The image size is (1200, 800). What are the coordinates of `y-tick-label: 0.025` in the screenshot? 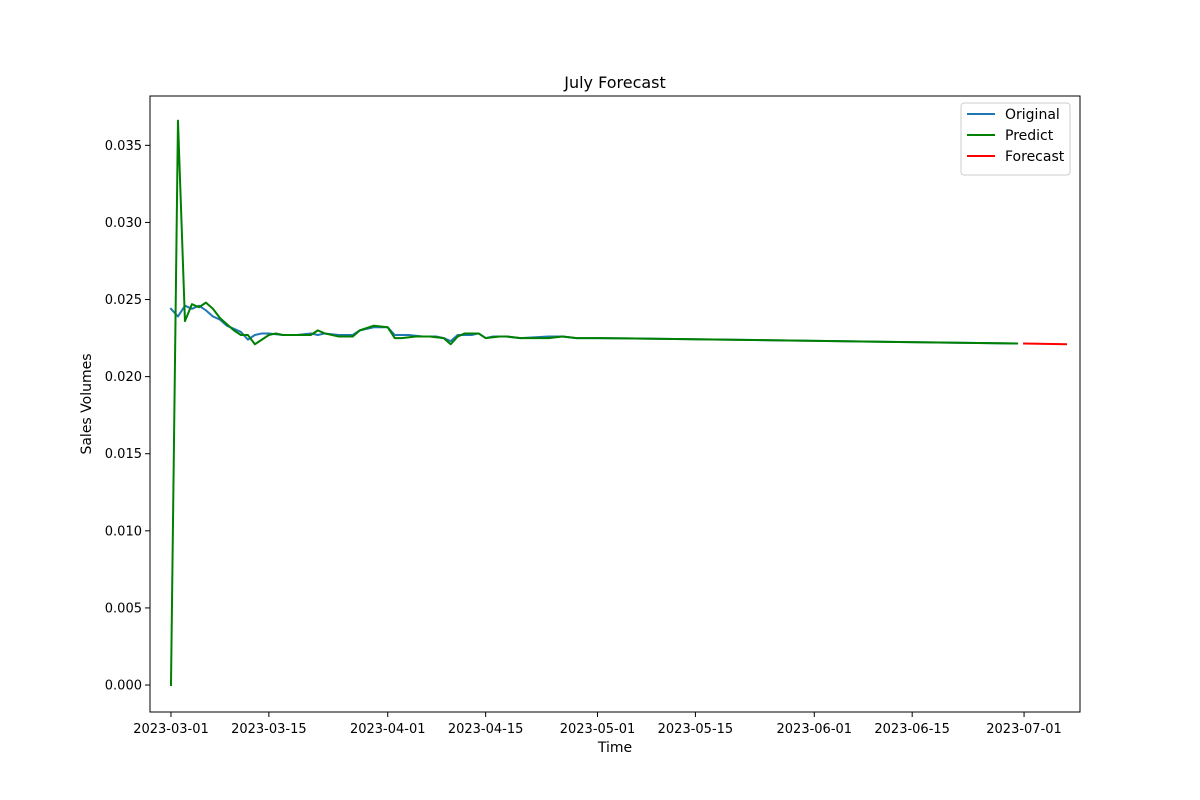 It's located at (123, 300).